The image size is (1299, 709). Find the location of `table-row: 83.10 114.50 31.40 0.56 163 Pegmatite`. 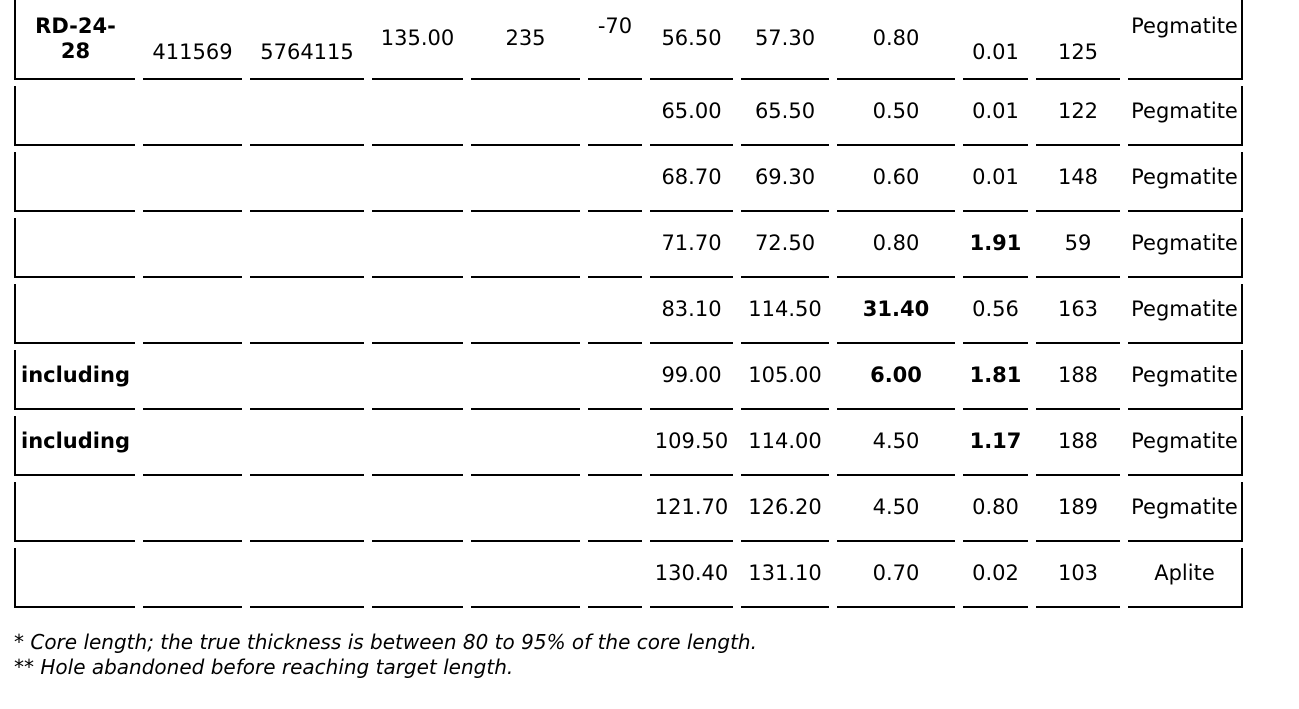

table-row: 83.10 114.50 31.40 0.56 163 Pegmatite is located at coordinates (628, 314).